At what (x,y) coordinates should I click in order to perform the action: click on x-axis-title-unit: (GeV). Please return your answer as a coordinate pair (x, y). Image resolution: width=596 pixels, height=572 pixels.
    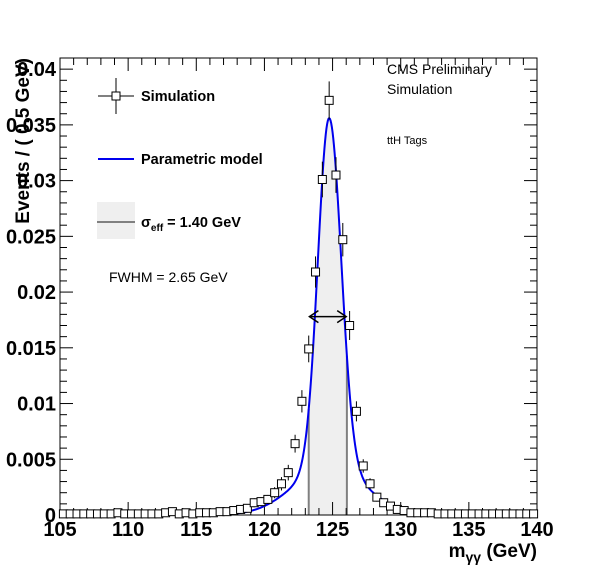
    Looking at the image, I should click on (509, 551).